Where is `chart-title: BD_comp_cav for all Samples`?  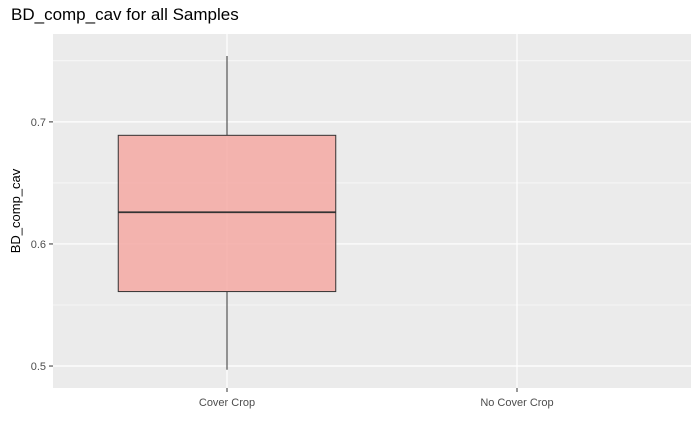
chart-title: BD_comp_cav for all Samples is located at coordinates (125, 14).